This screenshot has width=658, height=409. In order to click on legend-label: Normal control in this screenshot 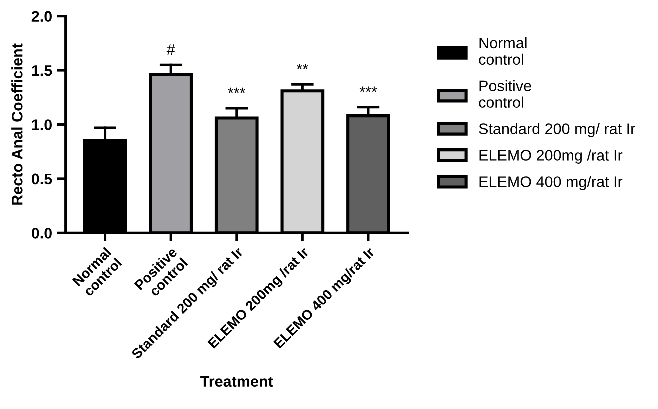, I will do `click(503, 51)`.